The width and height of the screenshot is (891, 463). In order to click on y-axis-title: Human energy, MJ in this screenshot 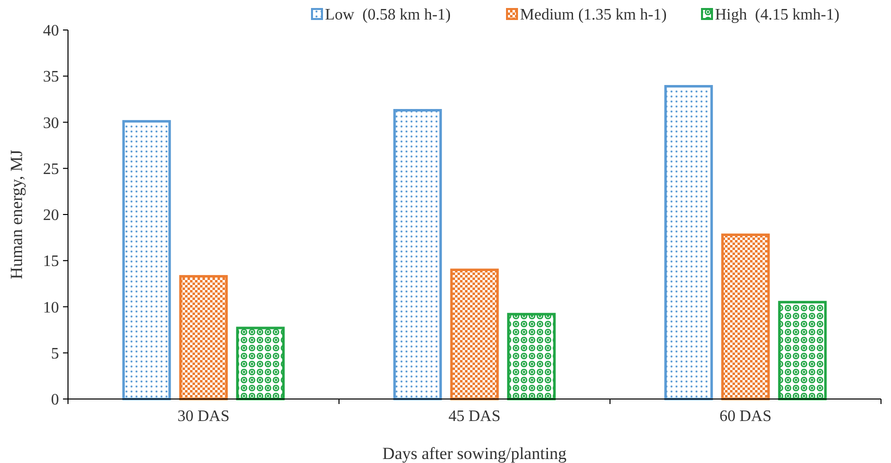, I will do `click(16, 214)`.